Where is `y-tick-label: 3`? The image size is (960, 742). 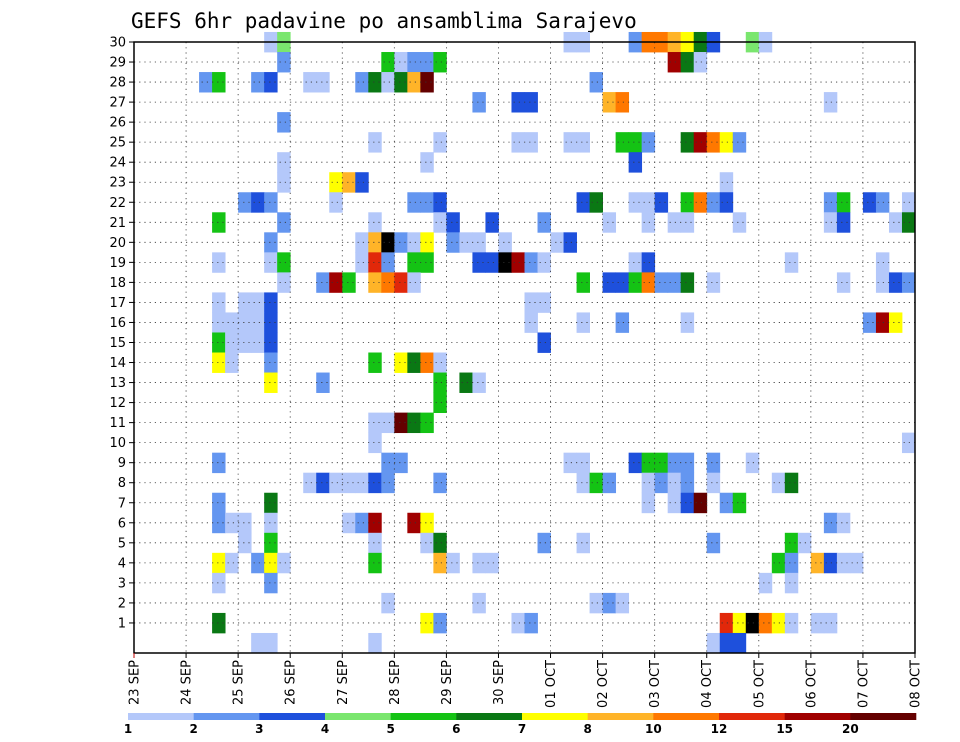
y-tick-label: 3 is located at coordinates (122, 583).